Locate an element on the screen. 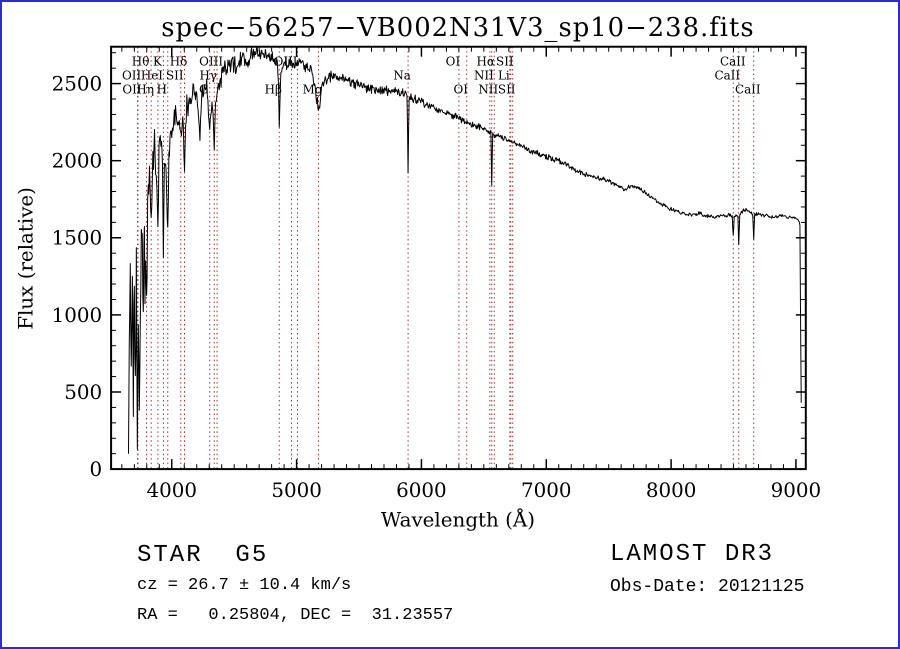  spectral-line-label: Hη is located at coordinates (145, 89).